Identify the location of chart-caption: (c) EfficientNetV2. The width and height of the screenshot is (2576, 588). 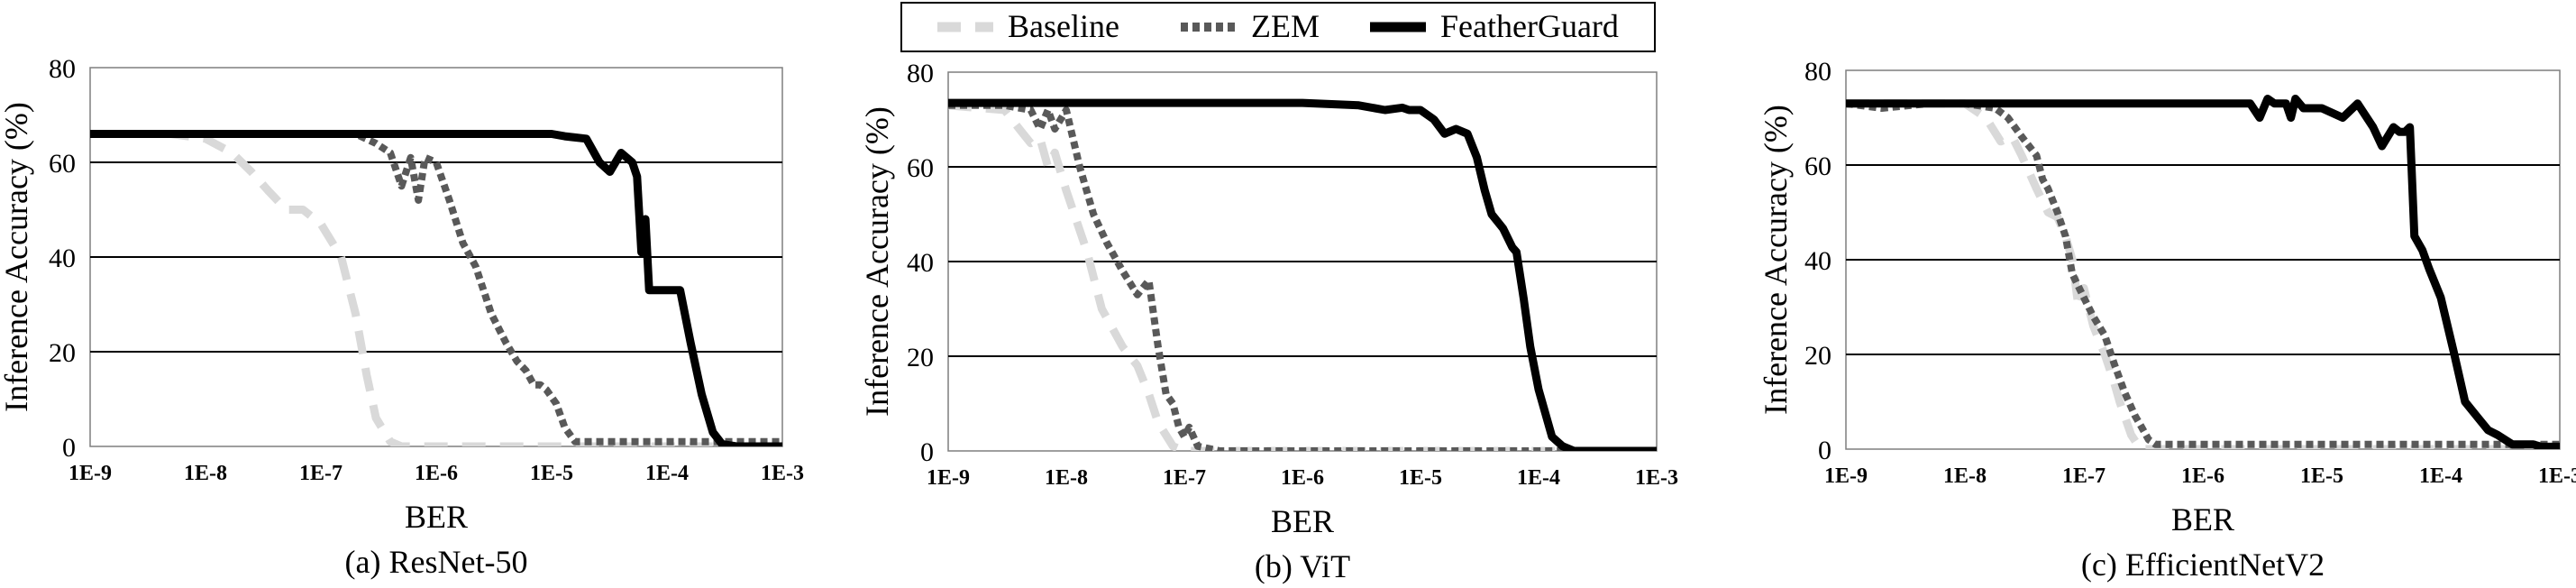
(2203, 565).